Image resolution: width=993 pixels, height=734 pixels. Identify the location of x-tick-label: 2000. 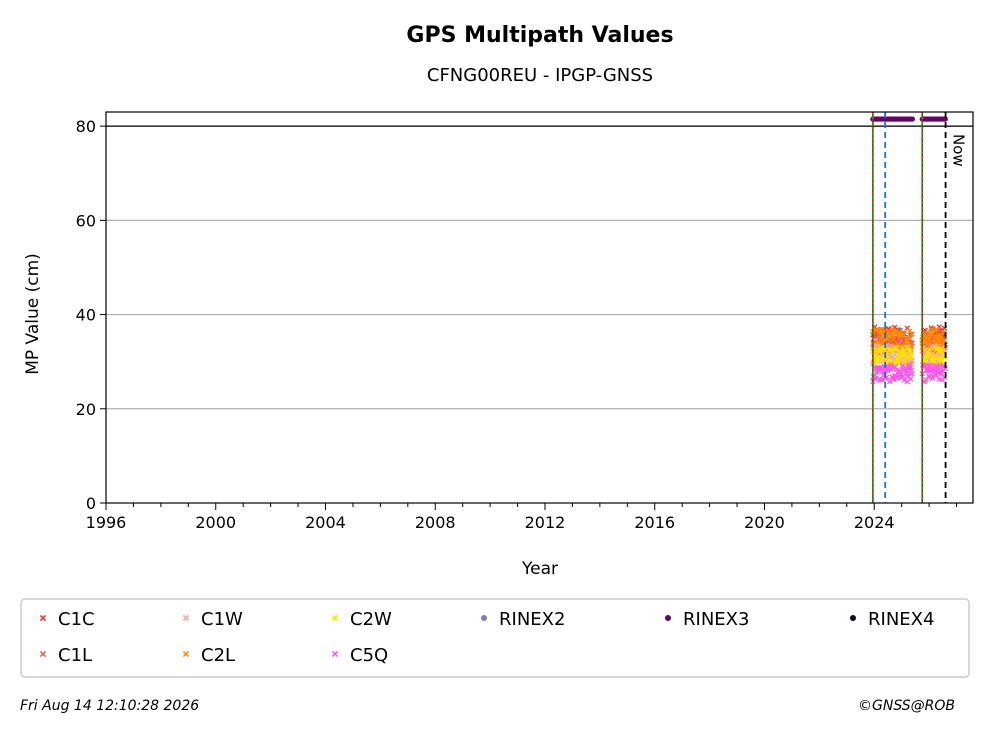
(215, 522).